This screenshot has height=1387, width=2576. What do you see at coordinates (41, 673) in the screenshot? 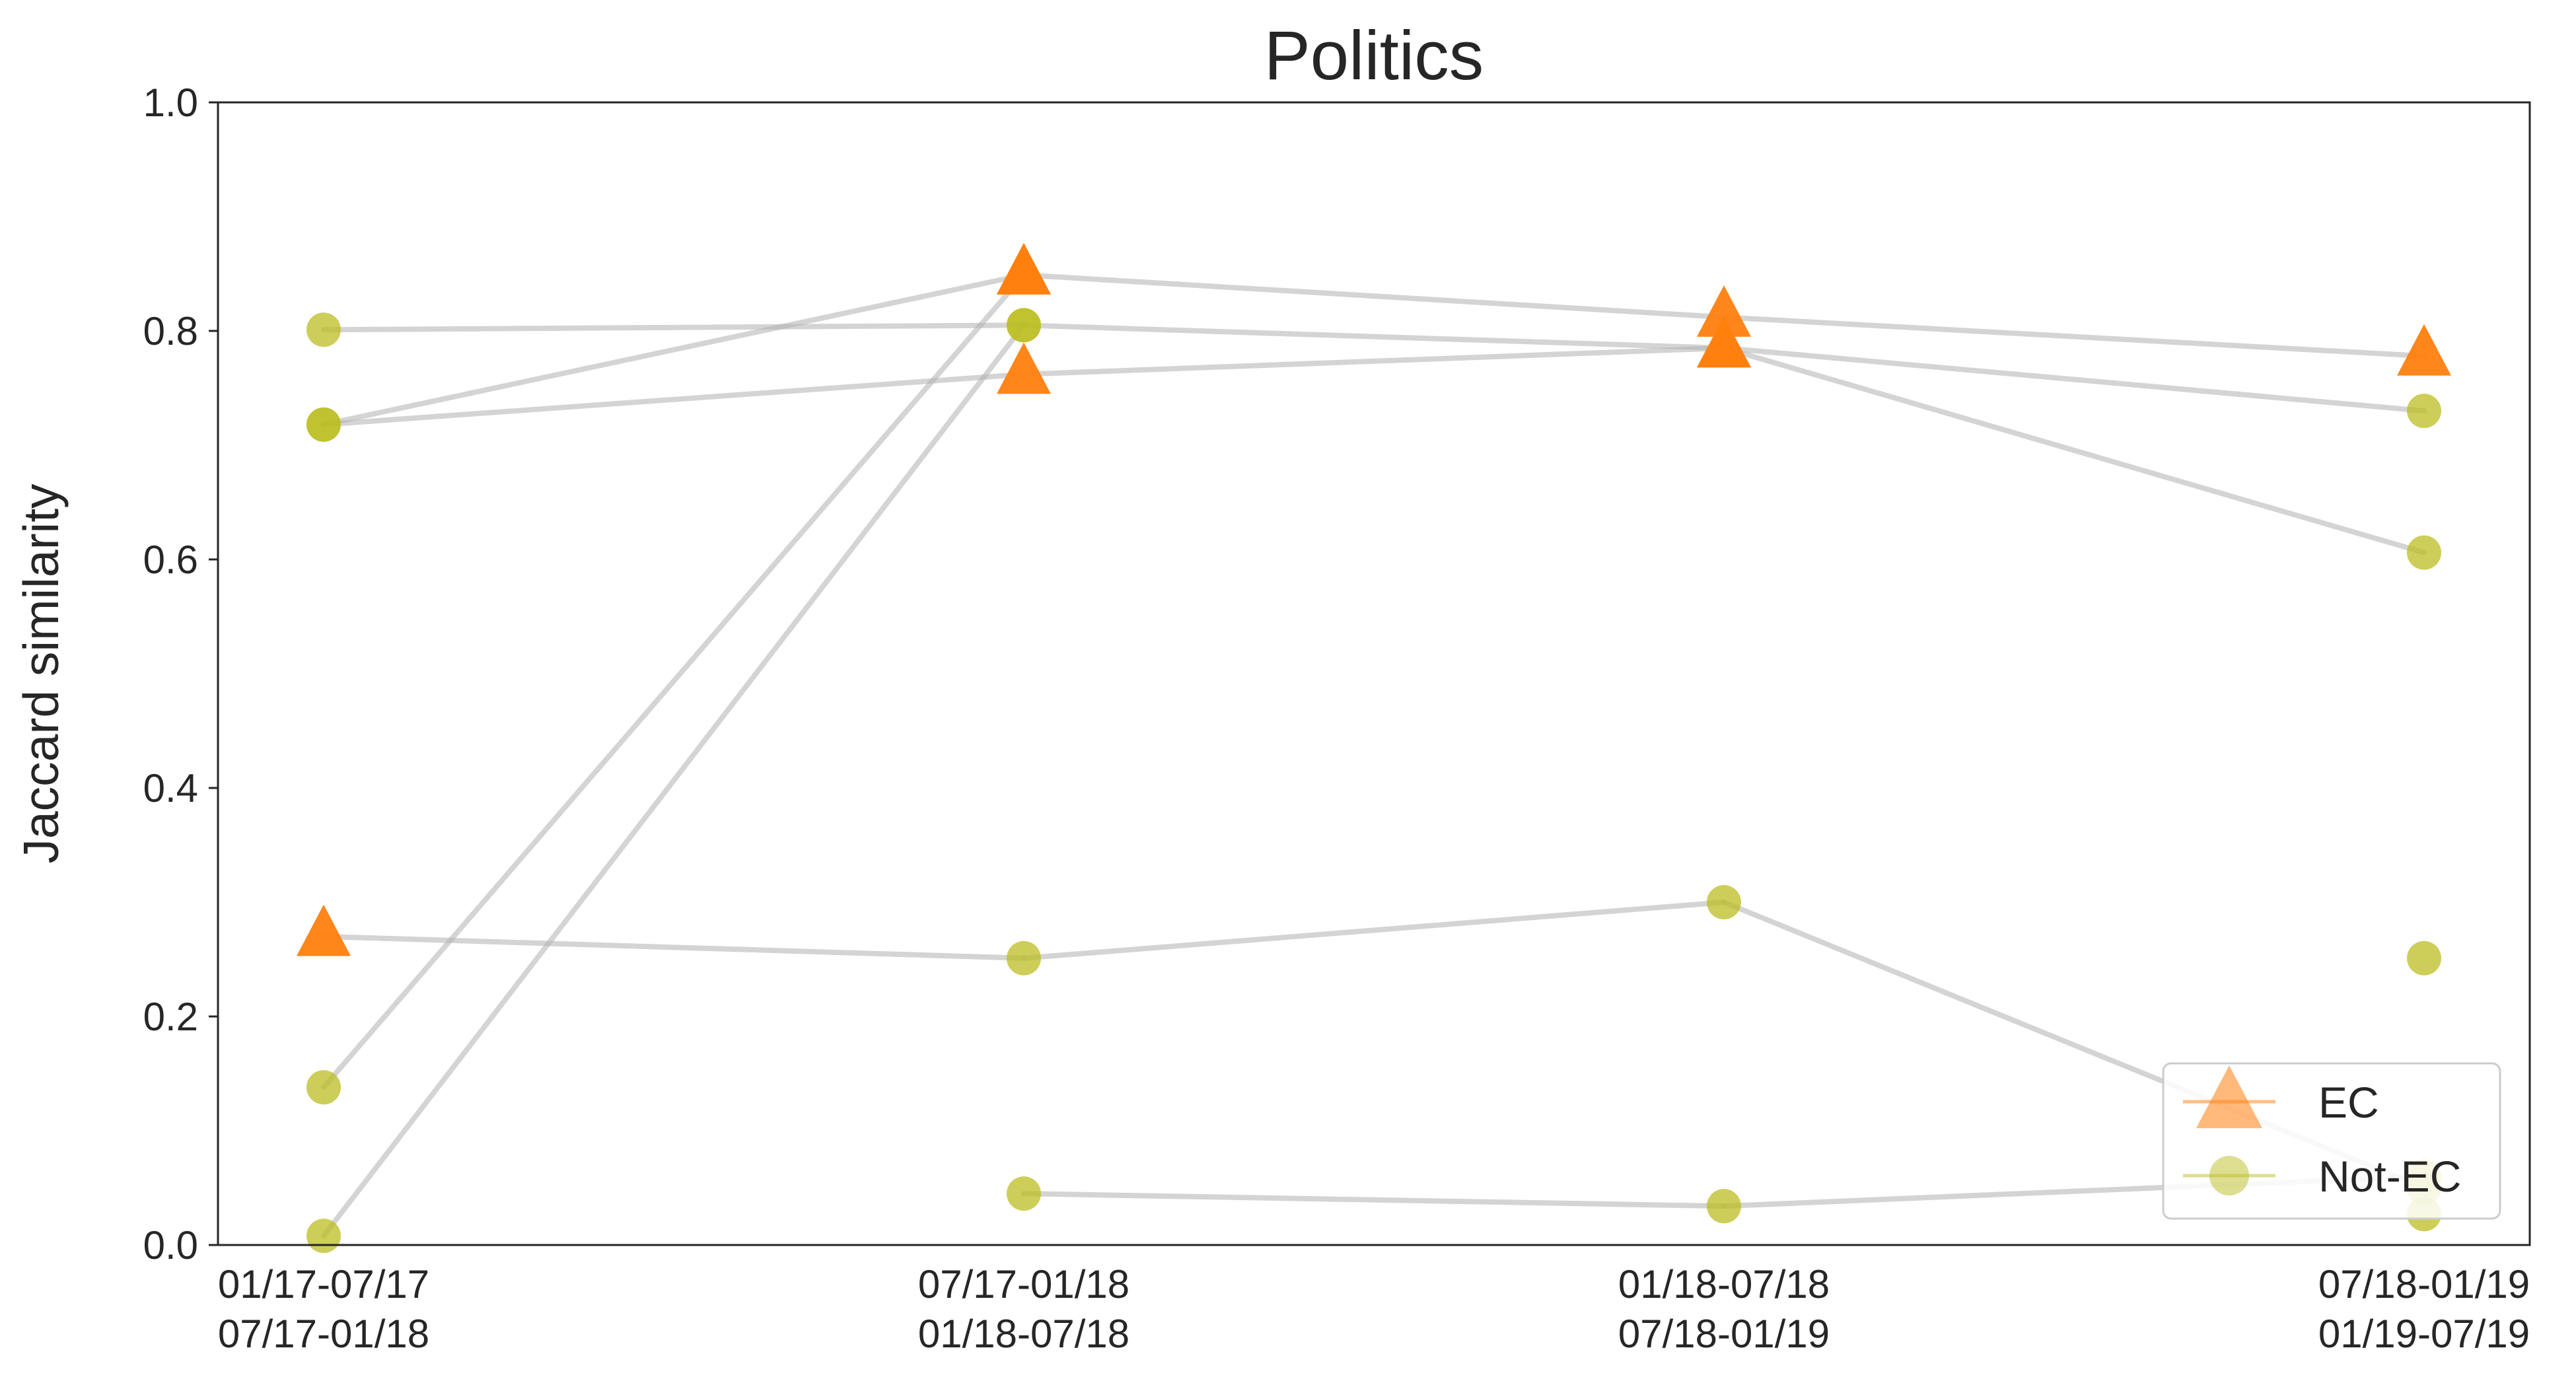
I see `y-axis-title: Jaccard similarity` at bounding box center [41, 673].